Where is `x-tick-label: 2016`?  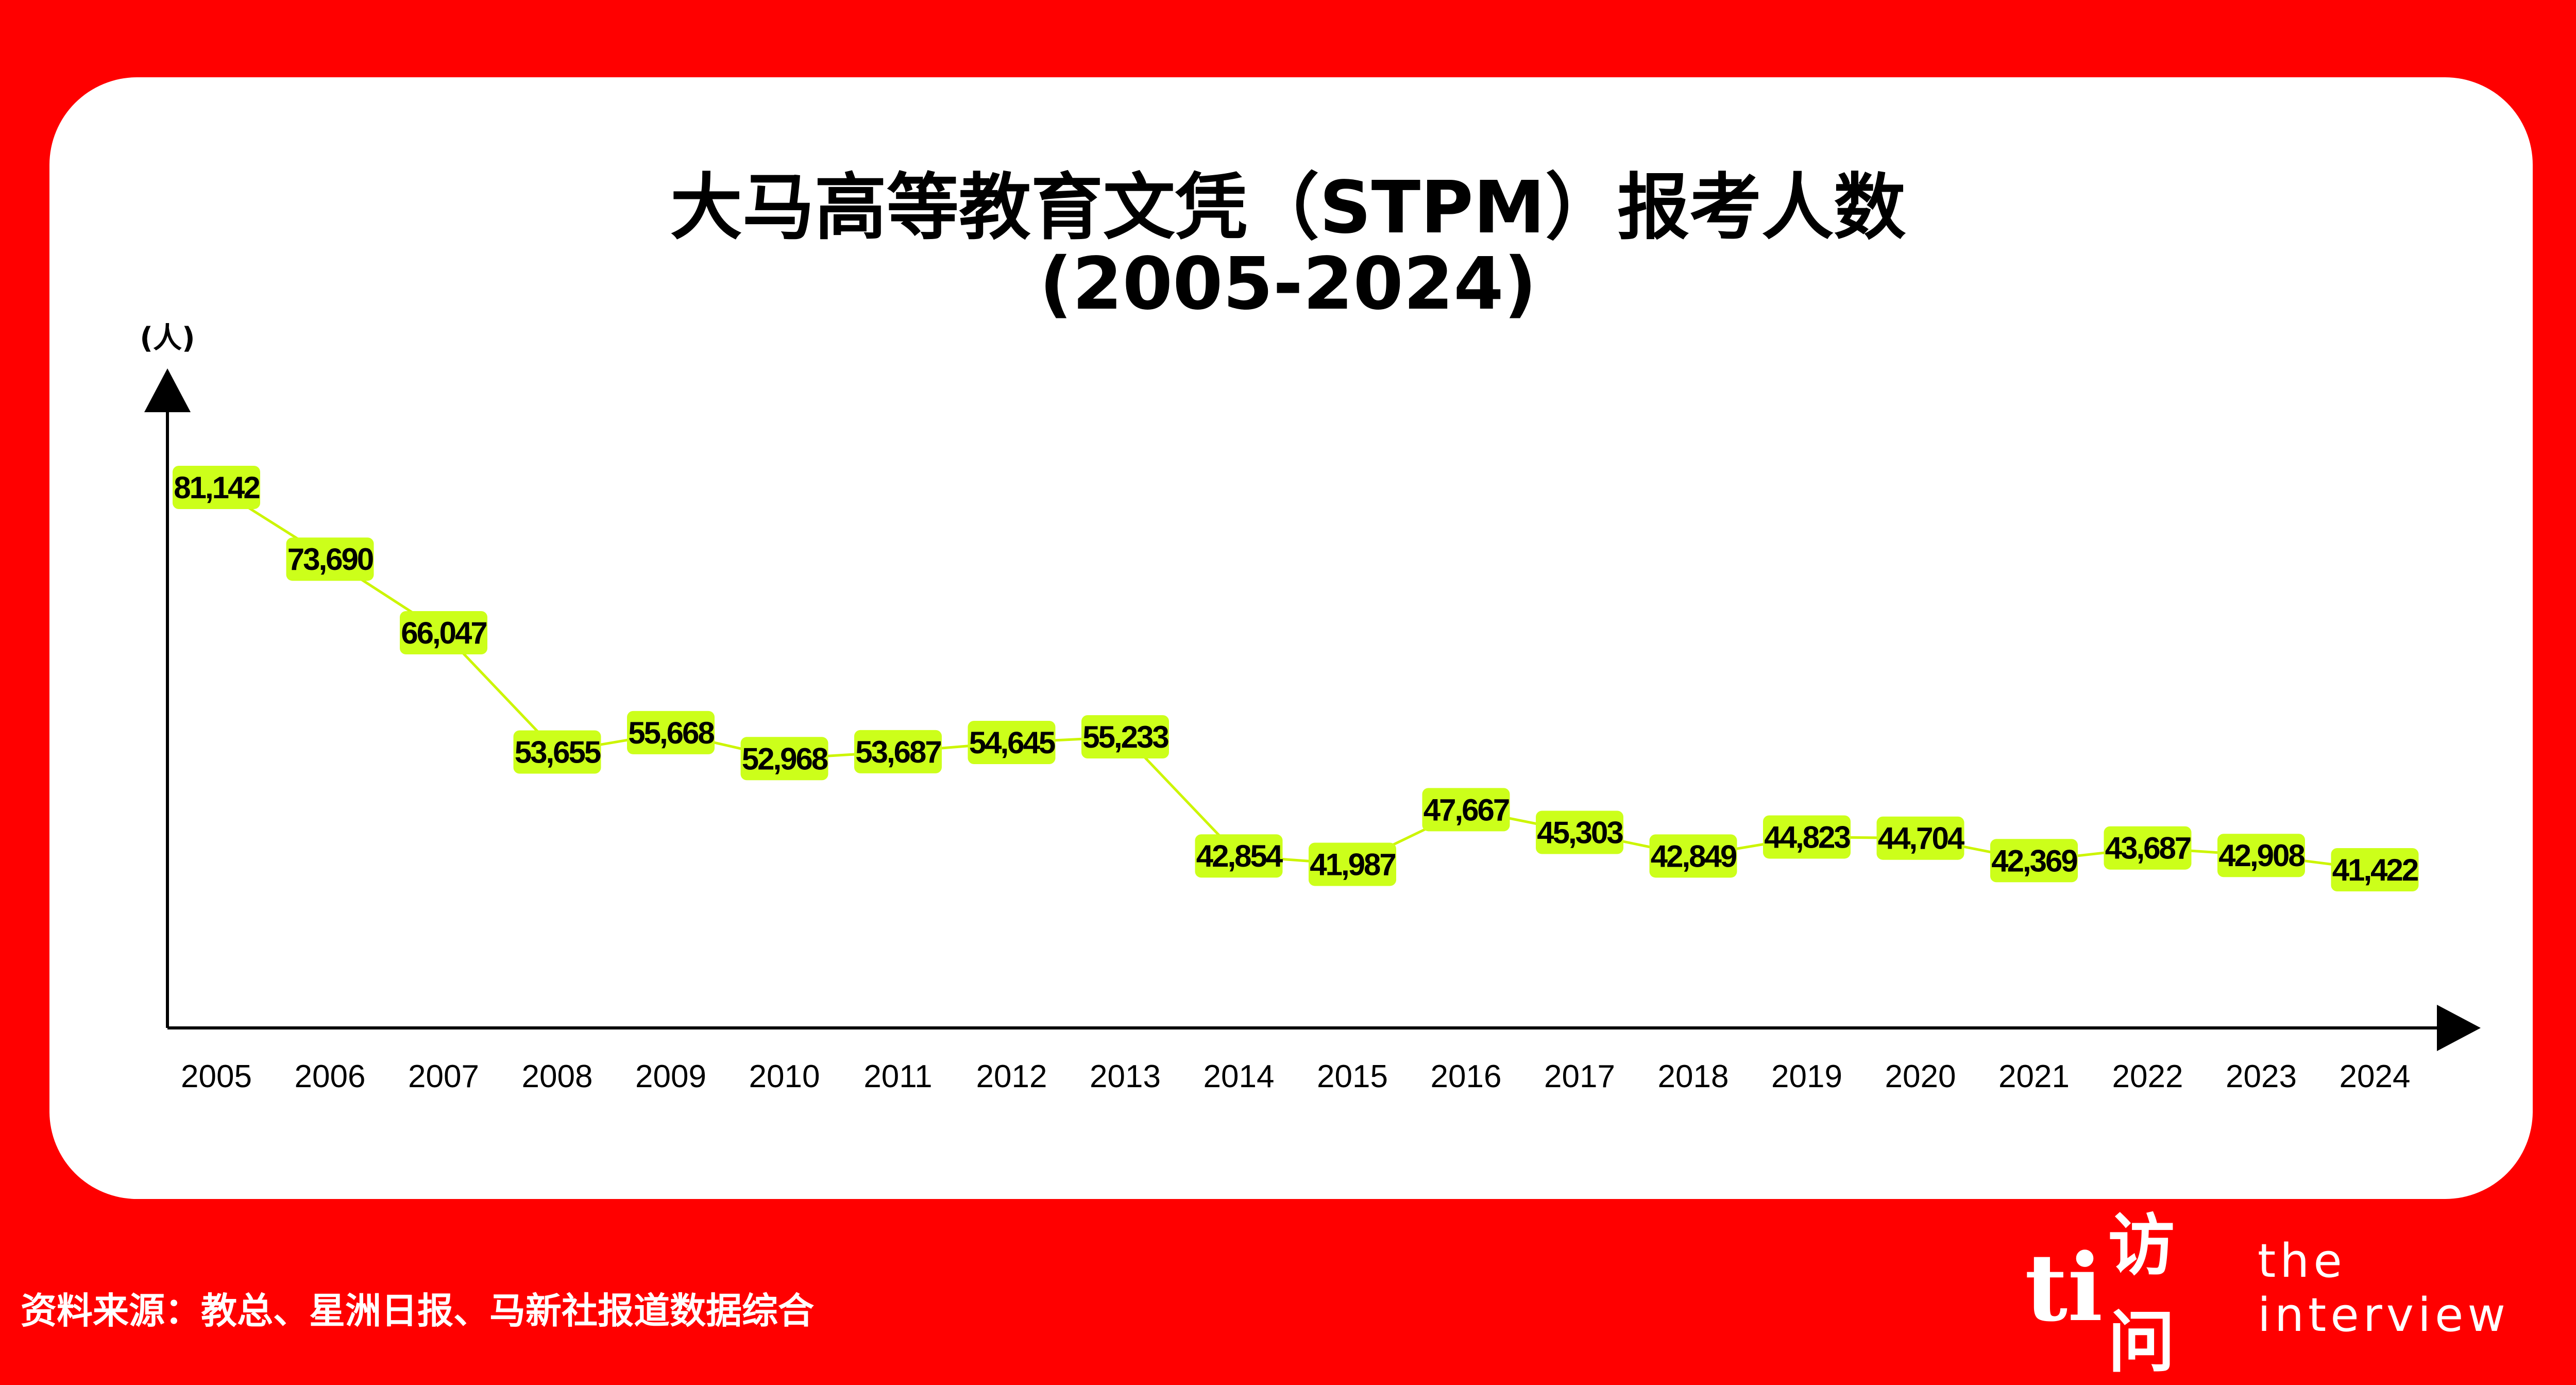
x-tick-label: 2016 is located at coordinates (1466, 1076).